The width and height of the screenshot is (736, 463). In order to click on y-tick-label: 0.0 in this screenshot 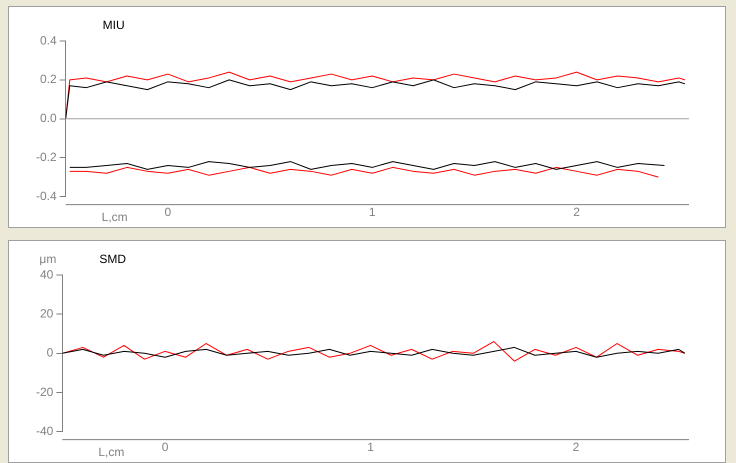, I will do `click(48, 118)`.